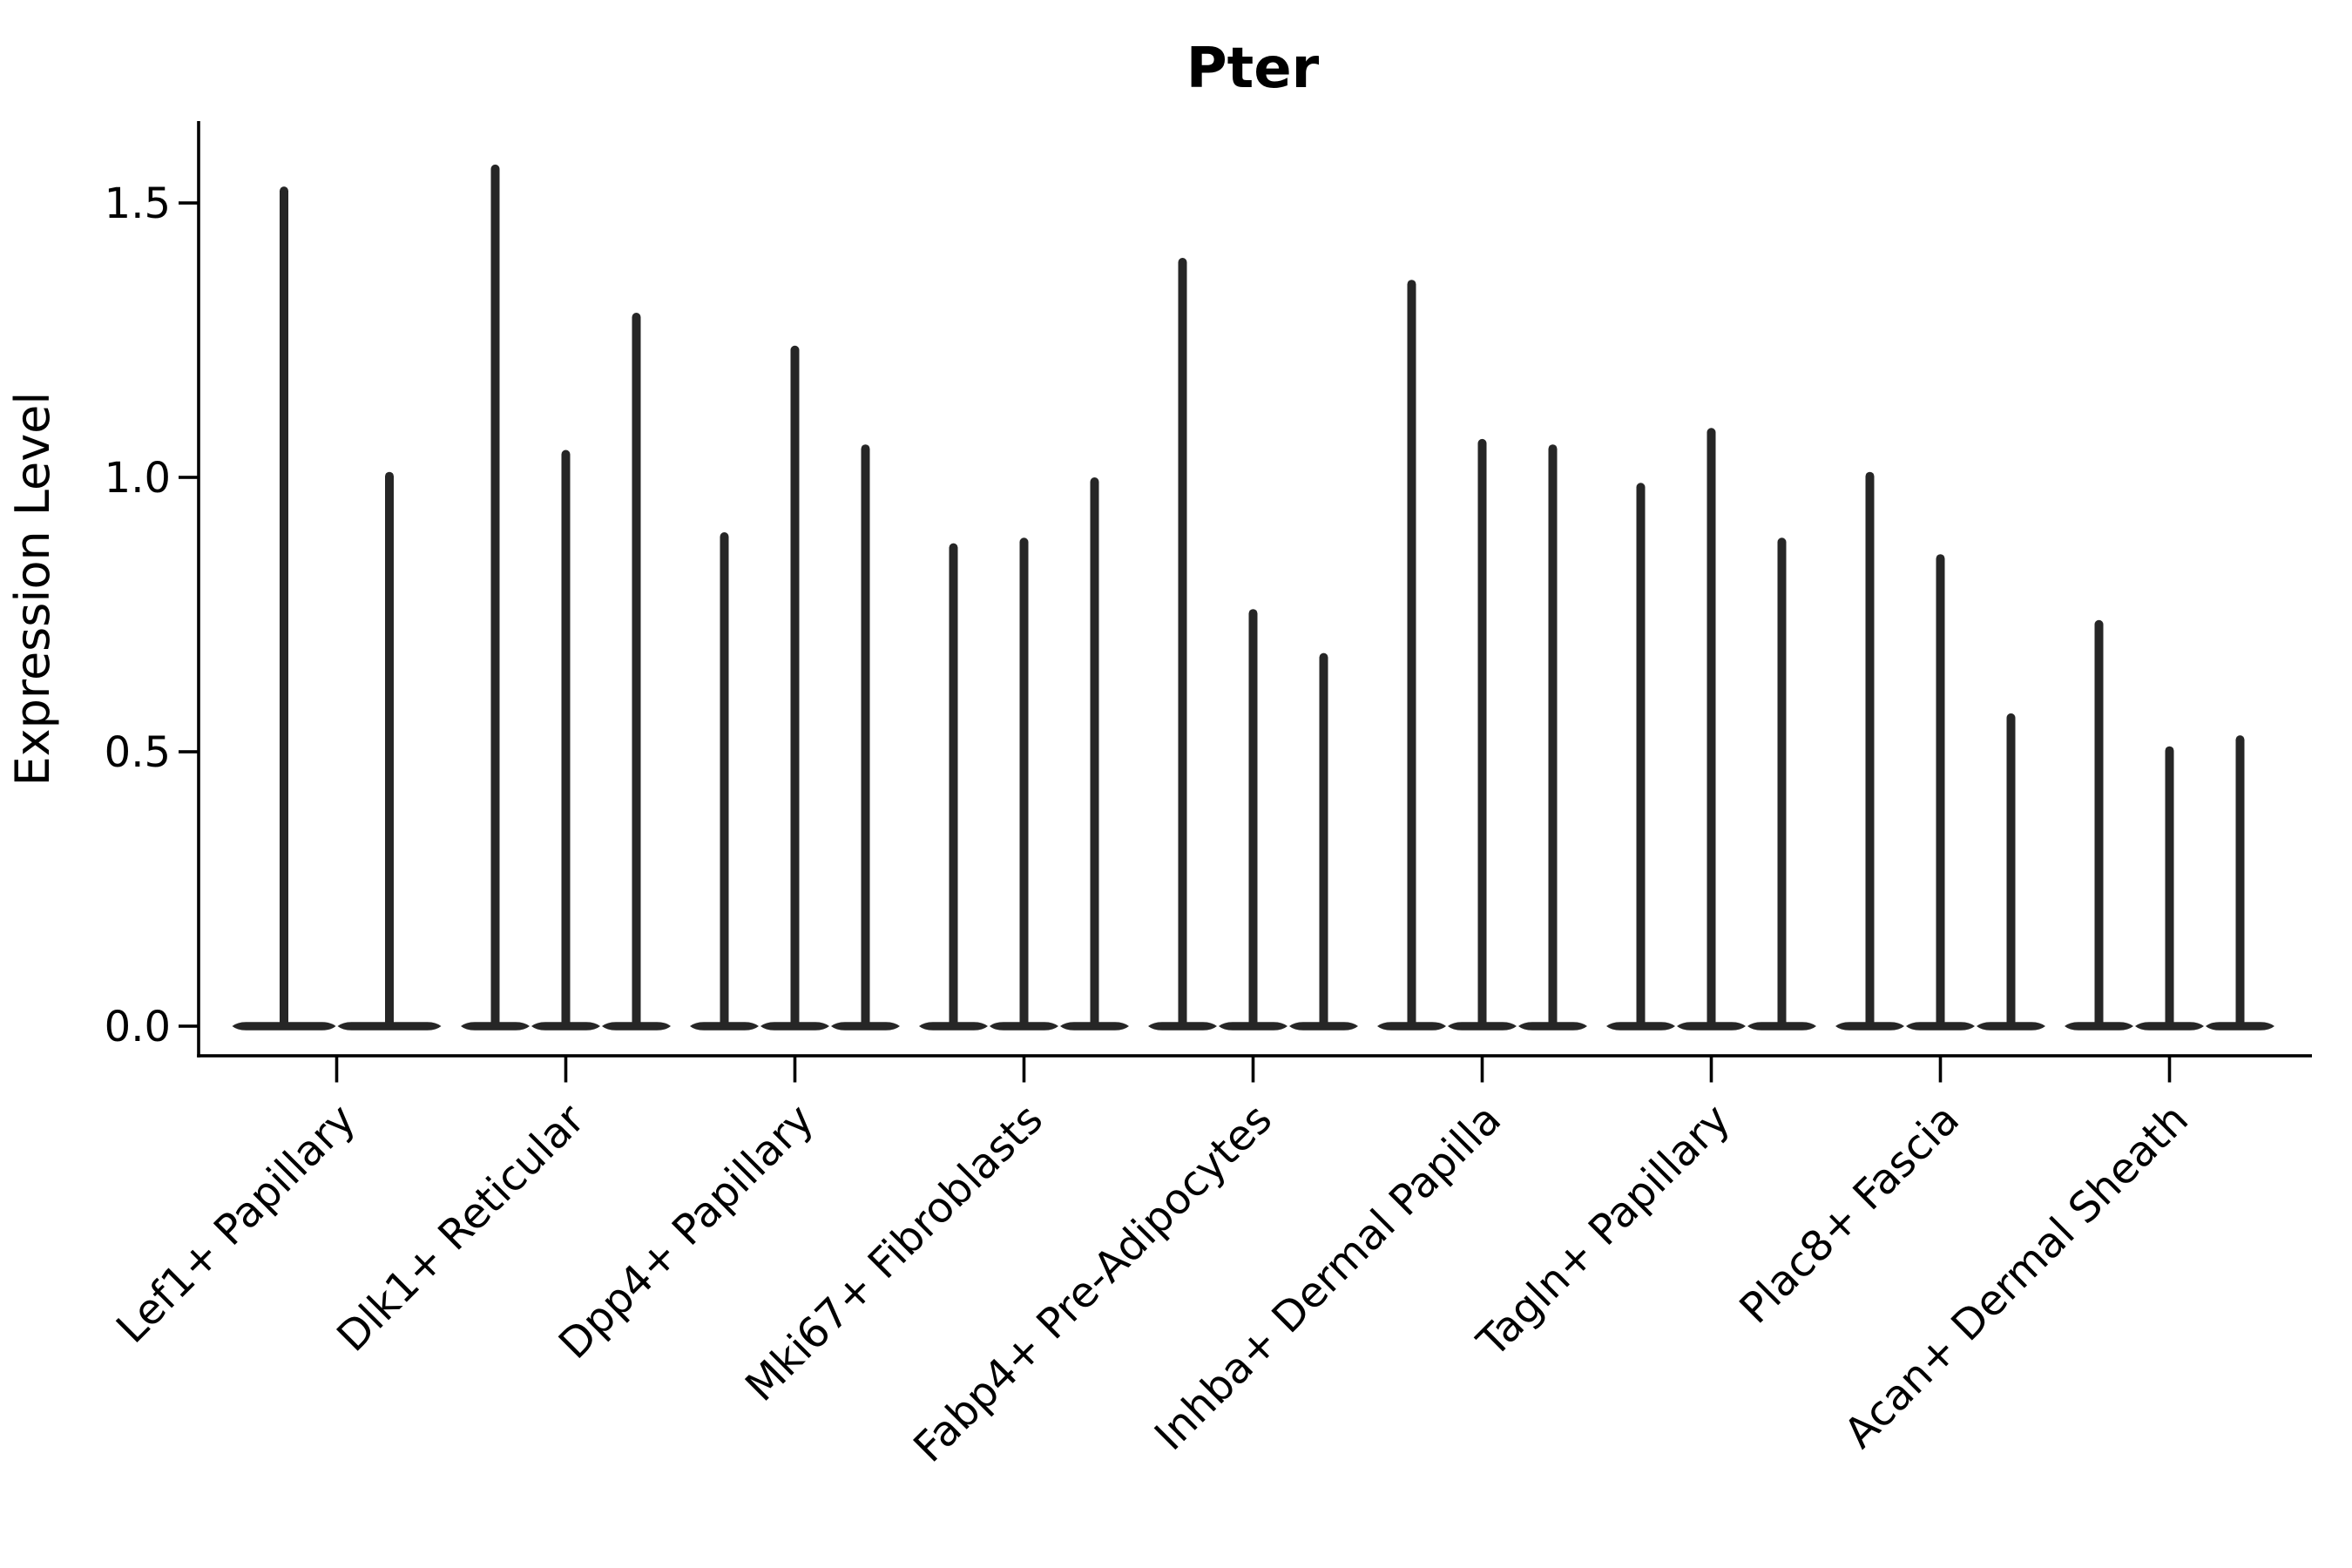  What do you see at coordinates (1255, 1056) in the screenshot?
I see `x-axis-spine` at bounding box center [1255, 1056].